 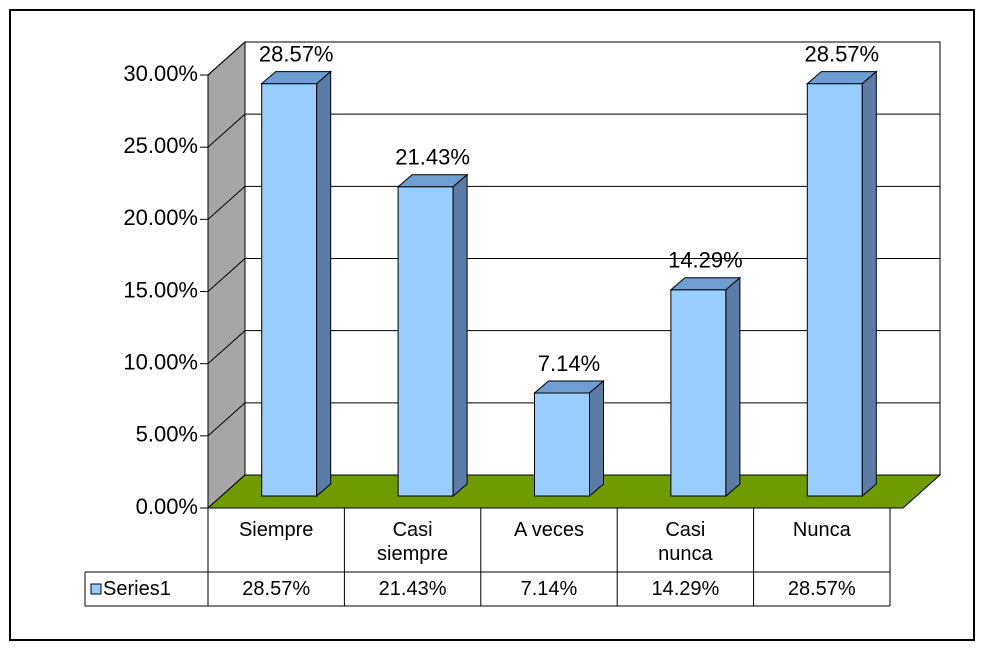 I want to click on y-tick-label: 0.00%, so click(x=167, y=506).